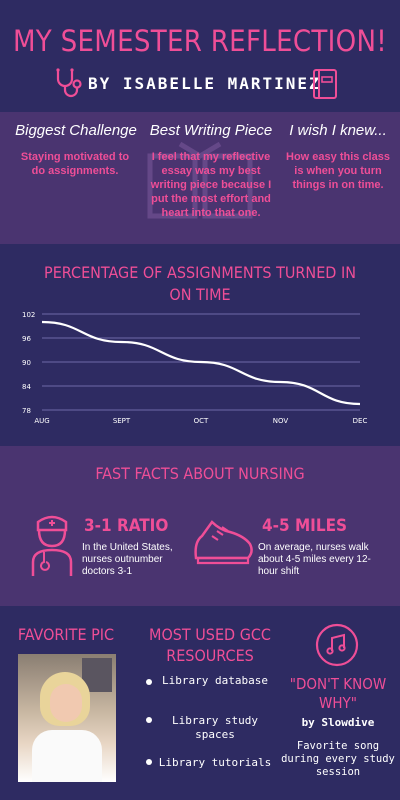 This screenshot has height=800, width=400. What do you see at coordinates (201, 421) in the screenshot?
I see `x-tick-label: OCT` at bounding box center [201, 421].